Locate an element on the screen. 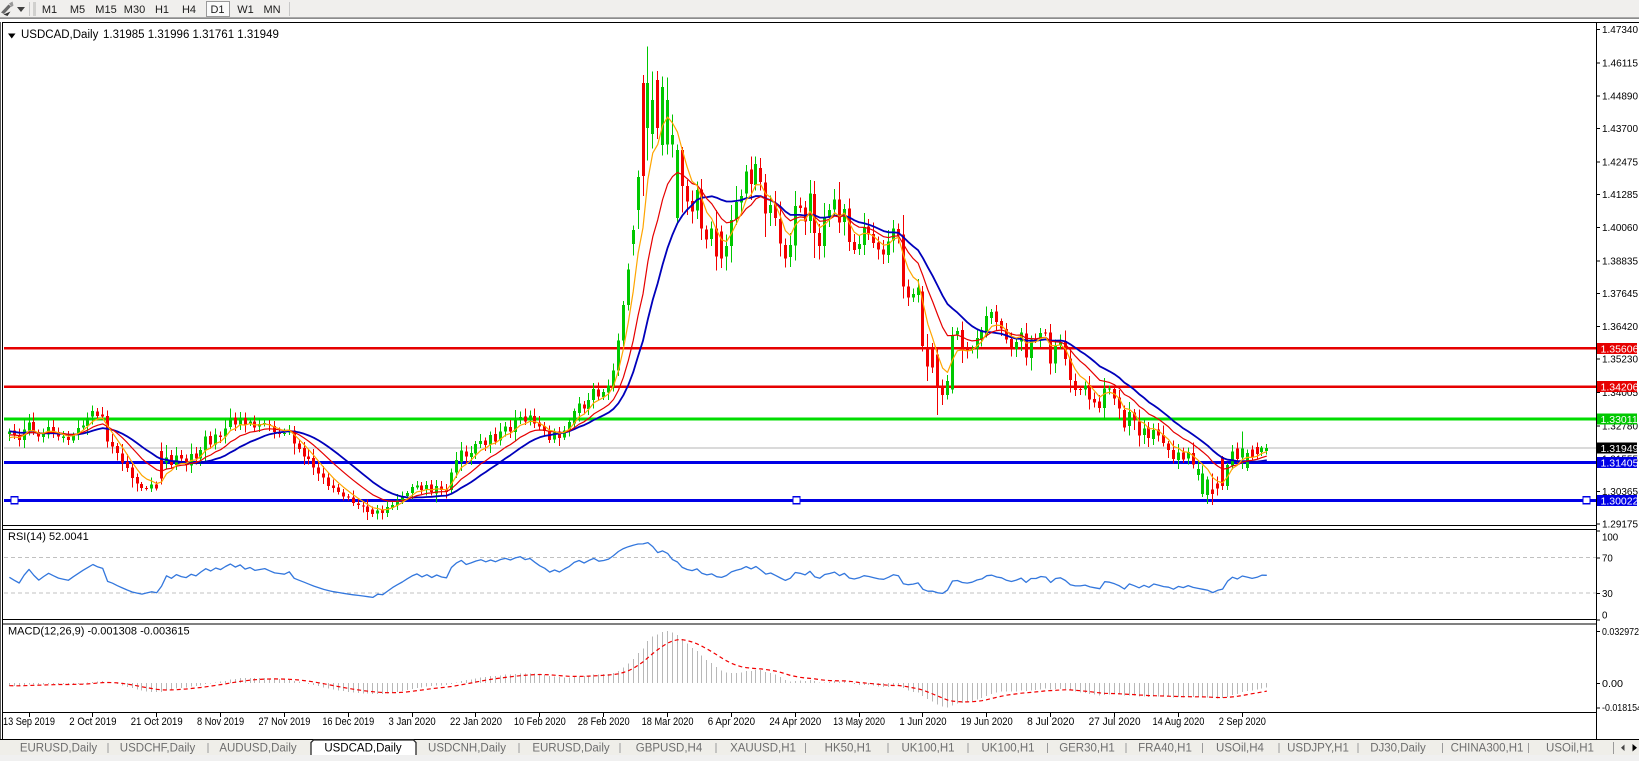  svg-text: 14 Aug 2020 is located at coordinates (1178, 722).